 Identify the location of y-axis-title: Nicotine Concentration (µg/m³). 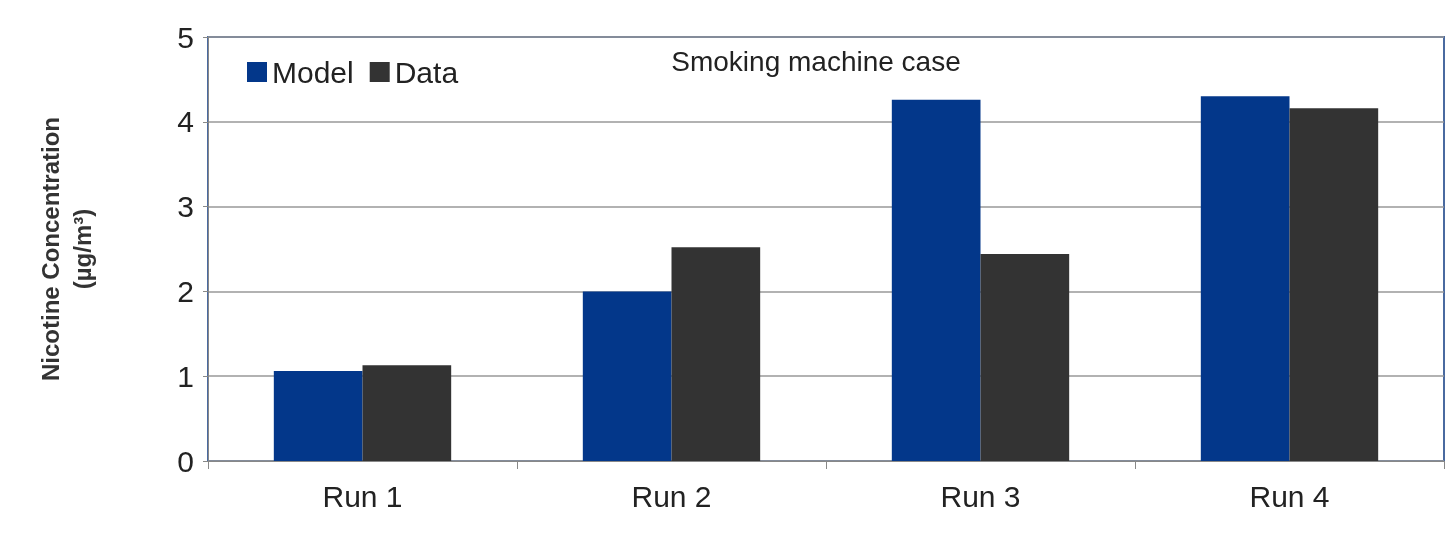
(66, 249).